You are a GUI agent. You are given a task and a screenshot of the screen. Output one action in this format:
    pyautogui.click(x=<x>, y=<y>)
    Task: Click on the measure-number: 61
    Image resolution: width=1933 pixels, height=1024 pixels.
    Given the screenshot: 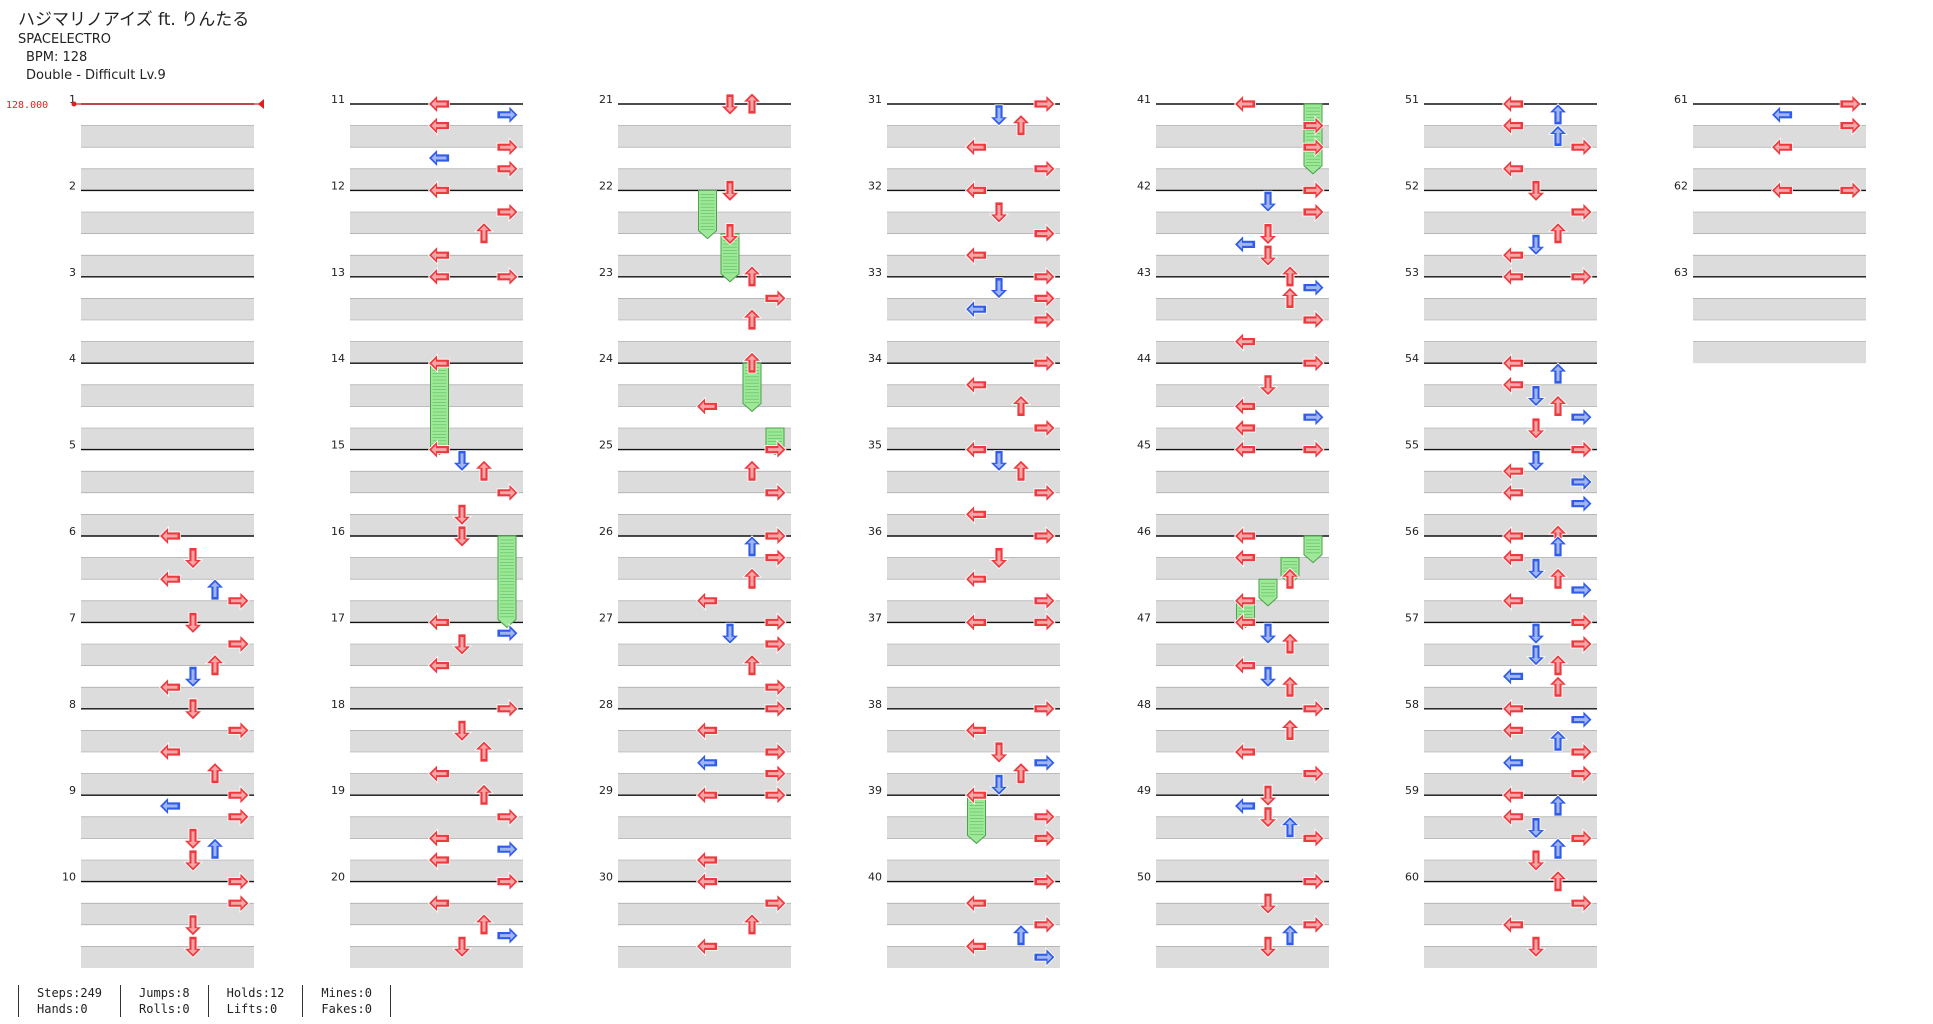 What is the action you would take?
    pyautogui.click(x=1681, y=99)
    